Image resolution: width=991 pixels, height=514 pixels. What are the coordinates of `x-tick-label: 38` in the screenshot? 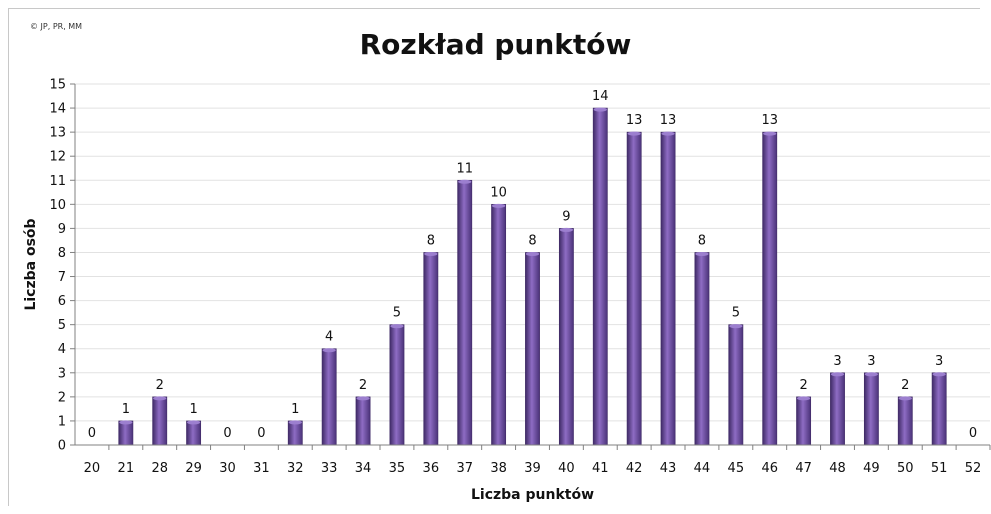 It's located at (498, 468).